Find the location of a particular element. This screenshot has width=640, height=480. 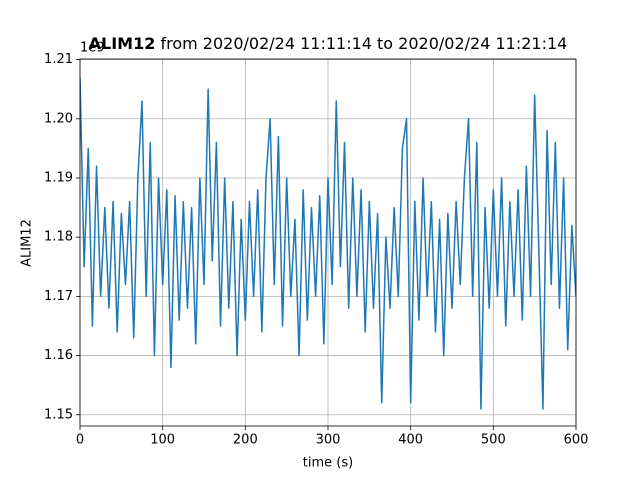

y-tick-label: 1.18 is located at coordinates (58, 237).